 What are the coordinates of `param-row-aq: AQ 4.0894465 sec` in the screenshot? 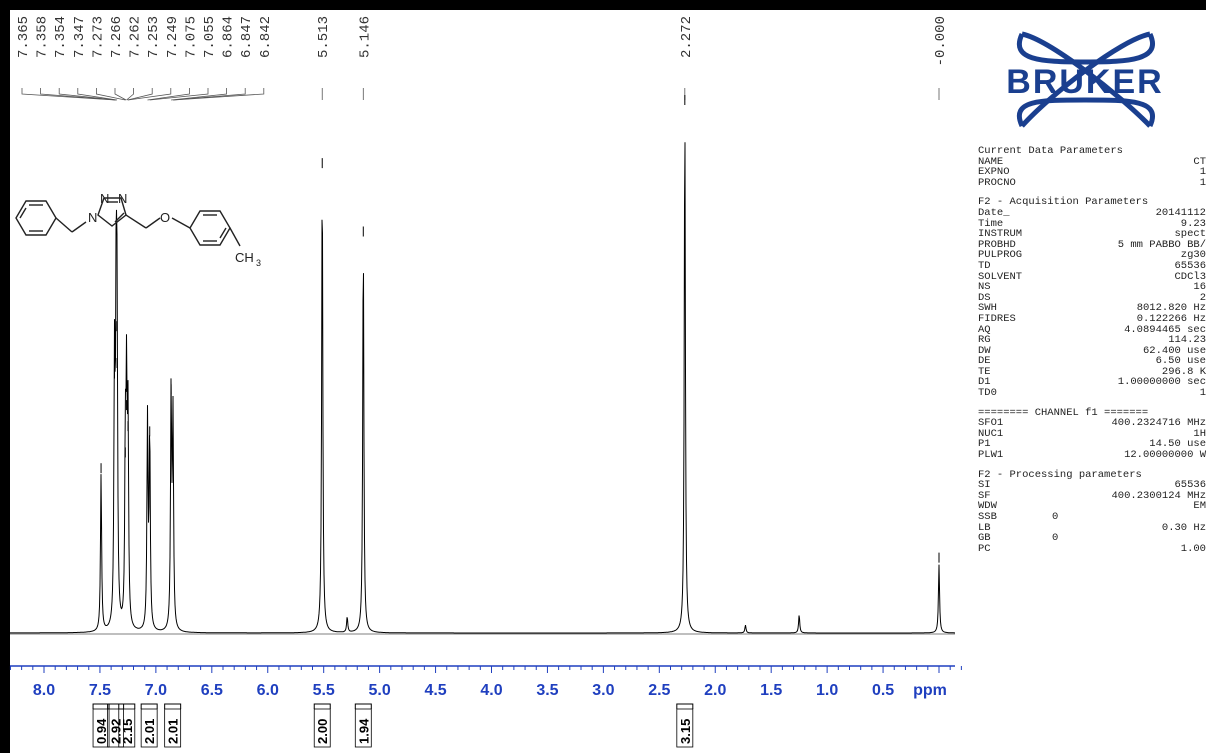 It's located at (1092, 330).